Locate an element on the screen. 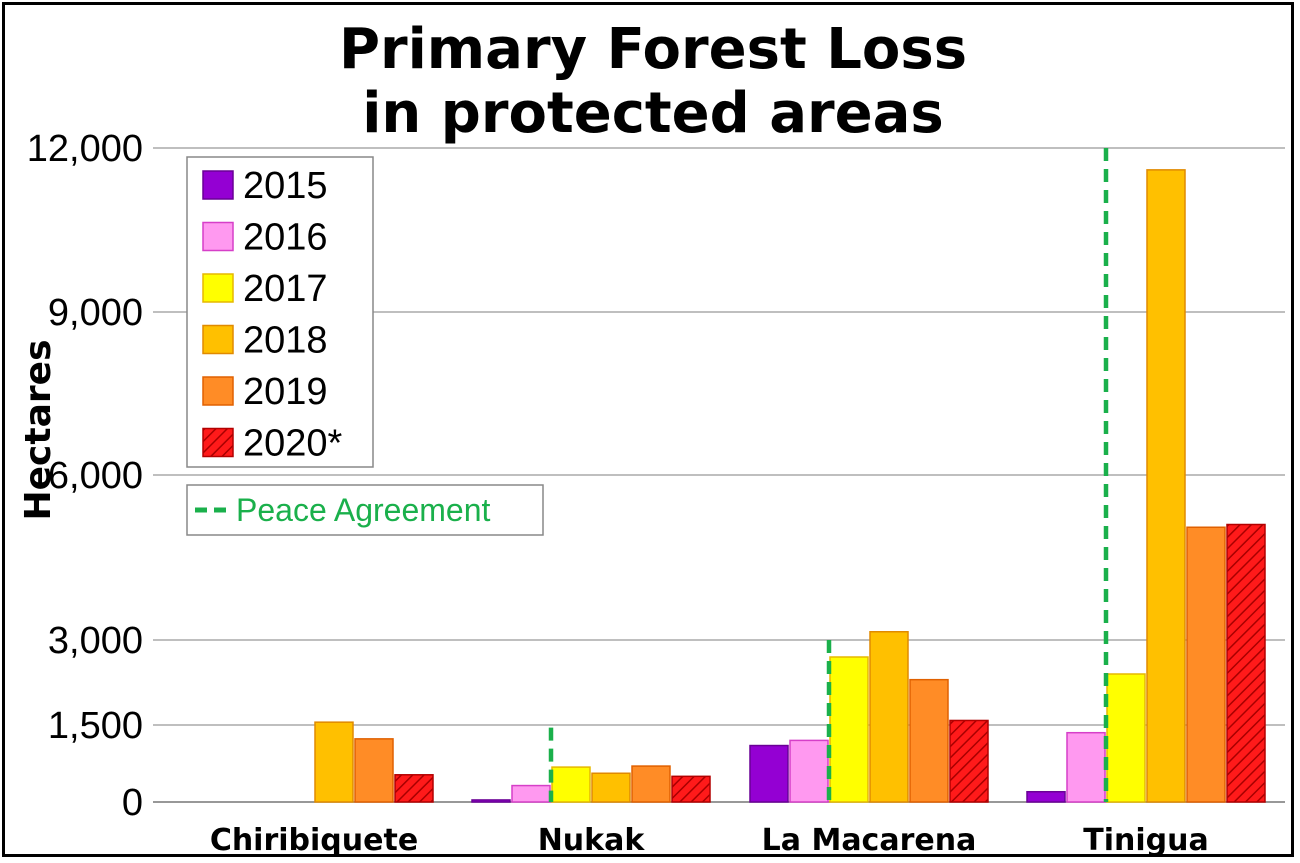  y-tick-label: 6,000 is located at coordinates (95, 476).